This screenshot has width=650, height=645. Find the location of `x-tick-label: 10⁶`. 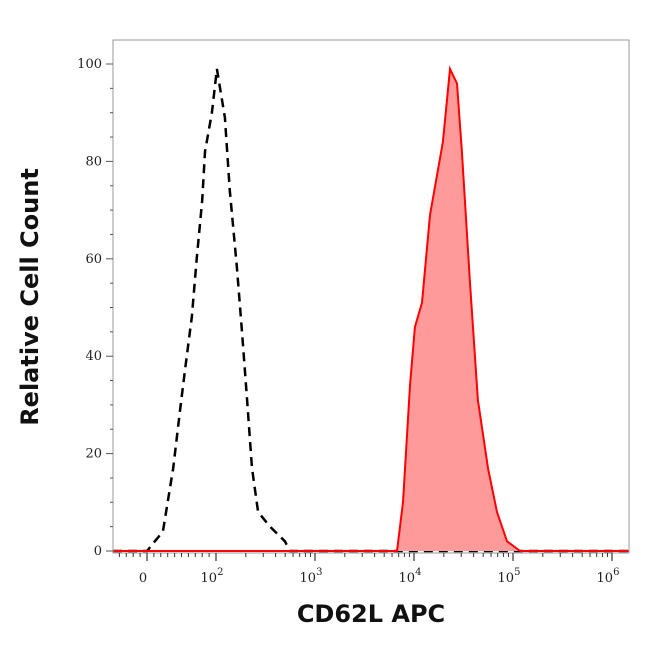

x-tick-label: 10⁶ is located at coordinates (608, 576).